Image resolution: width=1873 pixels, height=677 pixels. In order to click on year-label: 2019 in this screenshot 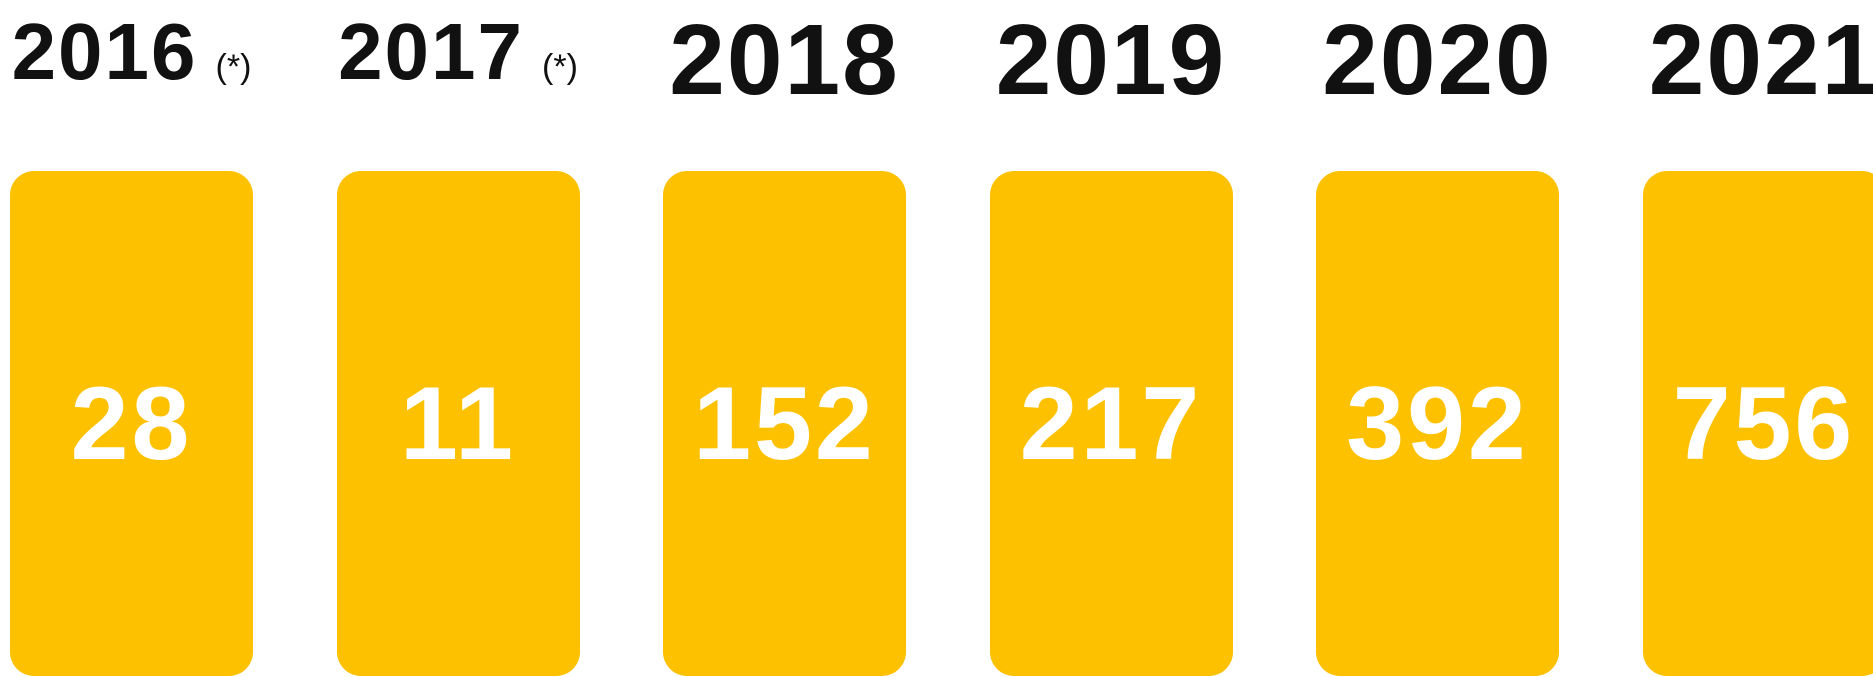, I will do `click(1111, 59)`.